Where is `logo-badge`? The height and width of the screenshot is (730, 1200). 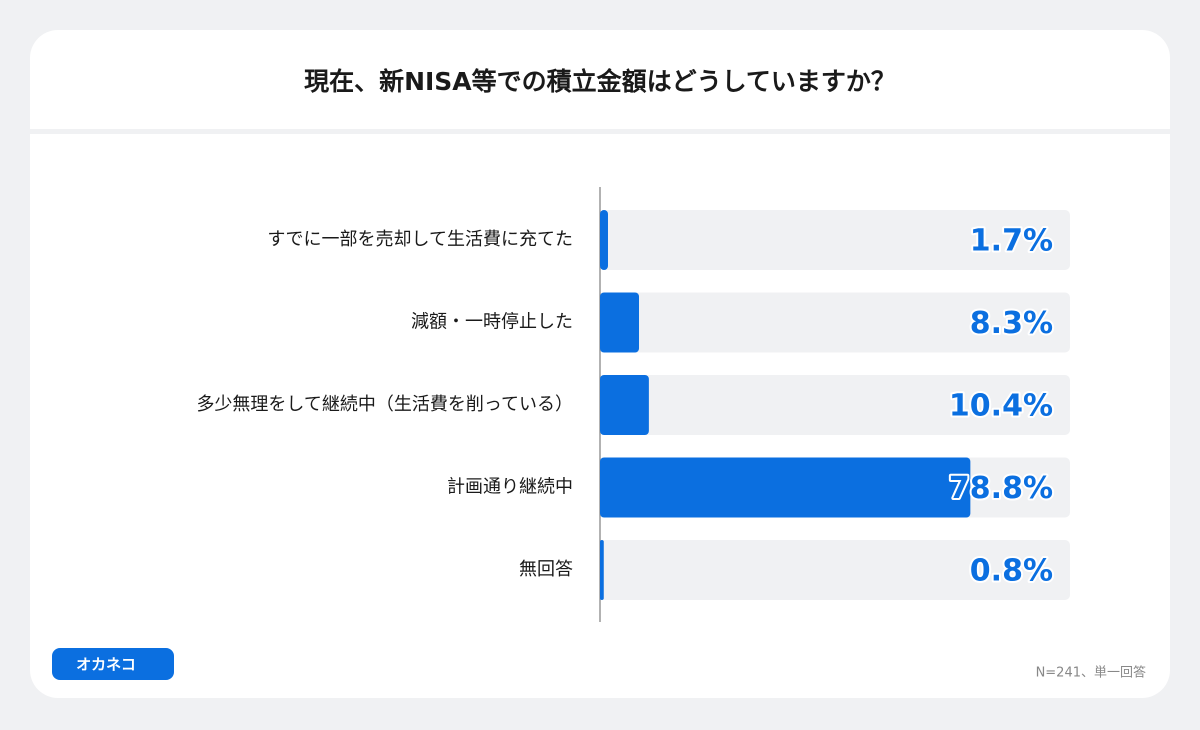 logo-badge is located at coordinates (113, 664).